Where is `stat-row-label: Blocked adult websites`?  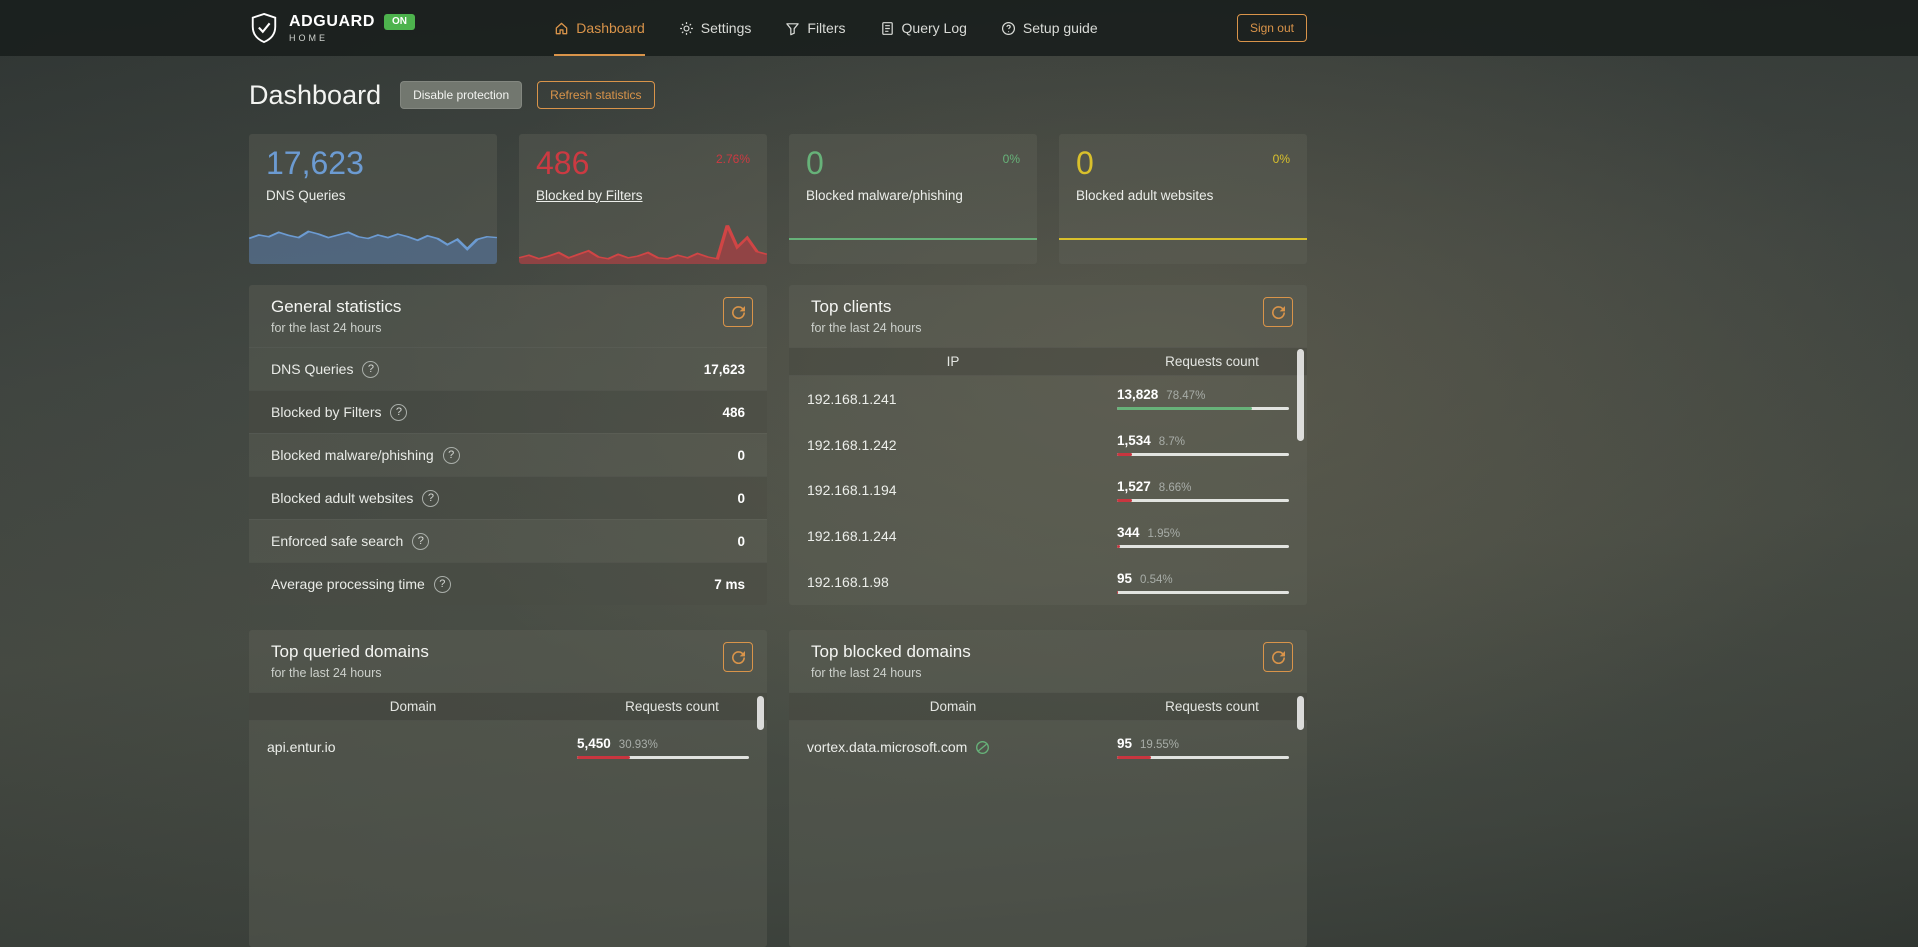 stat-row-label: Blocked adult websites is located at coordinates (342, 498).